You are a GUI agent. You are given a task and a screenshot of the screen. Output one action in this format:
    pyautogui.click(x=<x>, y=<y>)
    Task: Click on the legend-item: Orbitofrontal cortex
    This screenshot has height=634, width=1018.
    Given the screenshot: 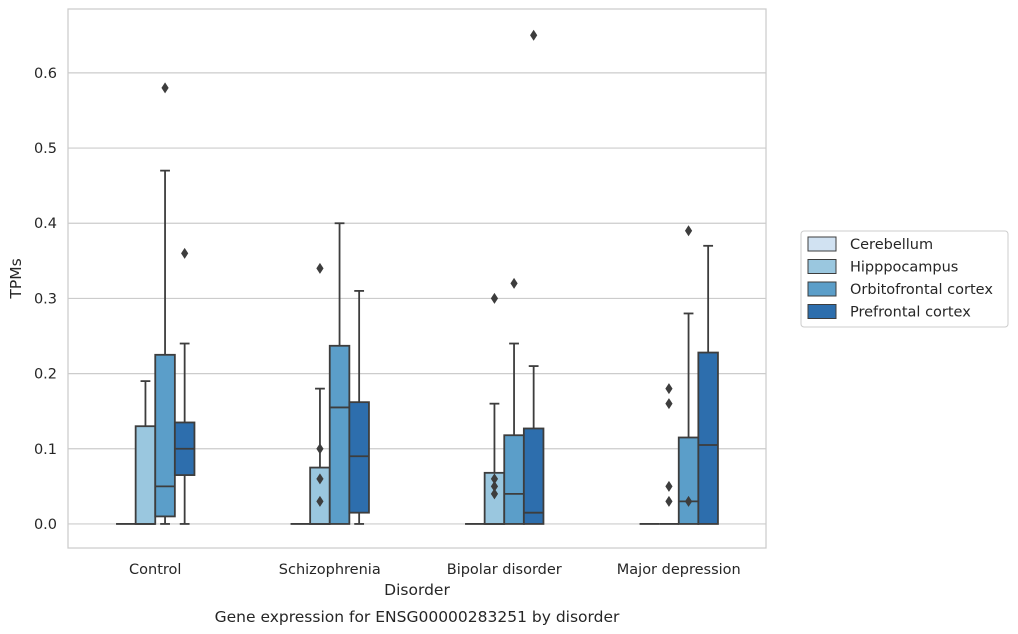 What is the action you would take?
    pyautogui.click(x=900, y=289)
    